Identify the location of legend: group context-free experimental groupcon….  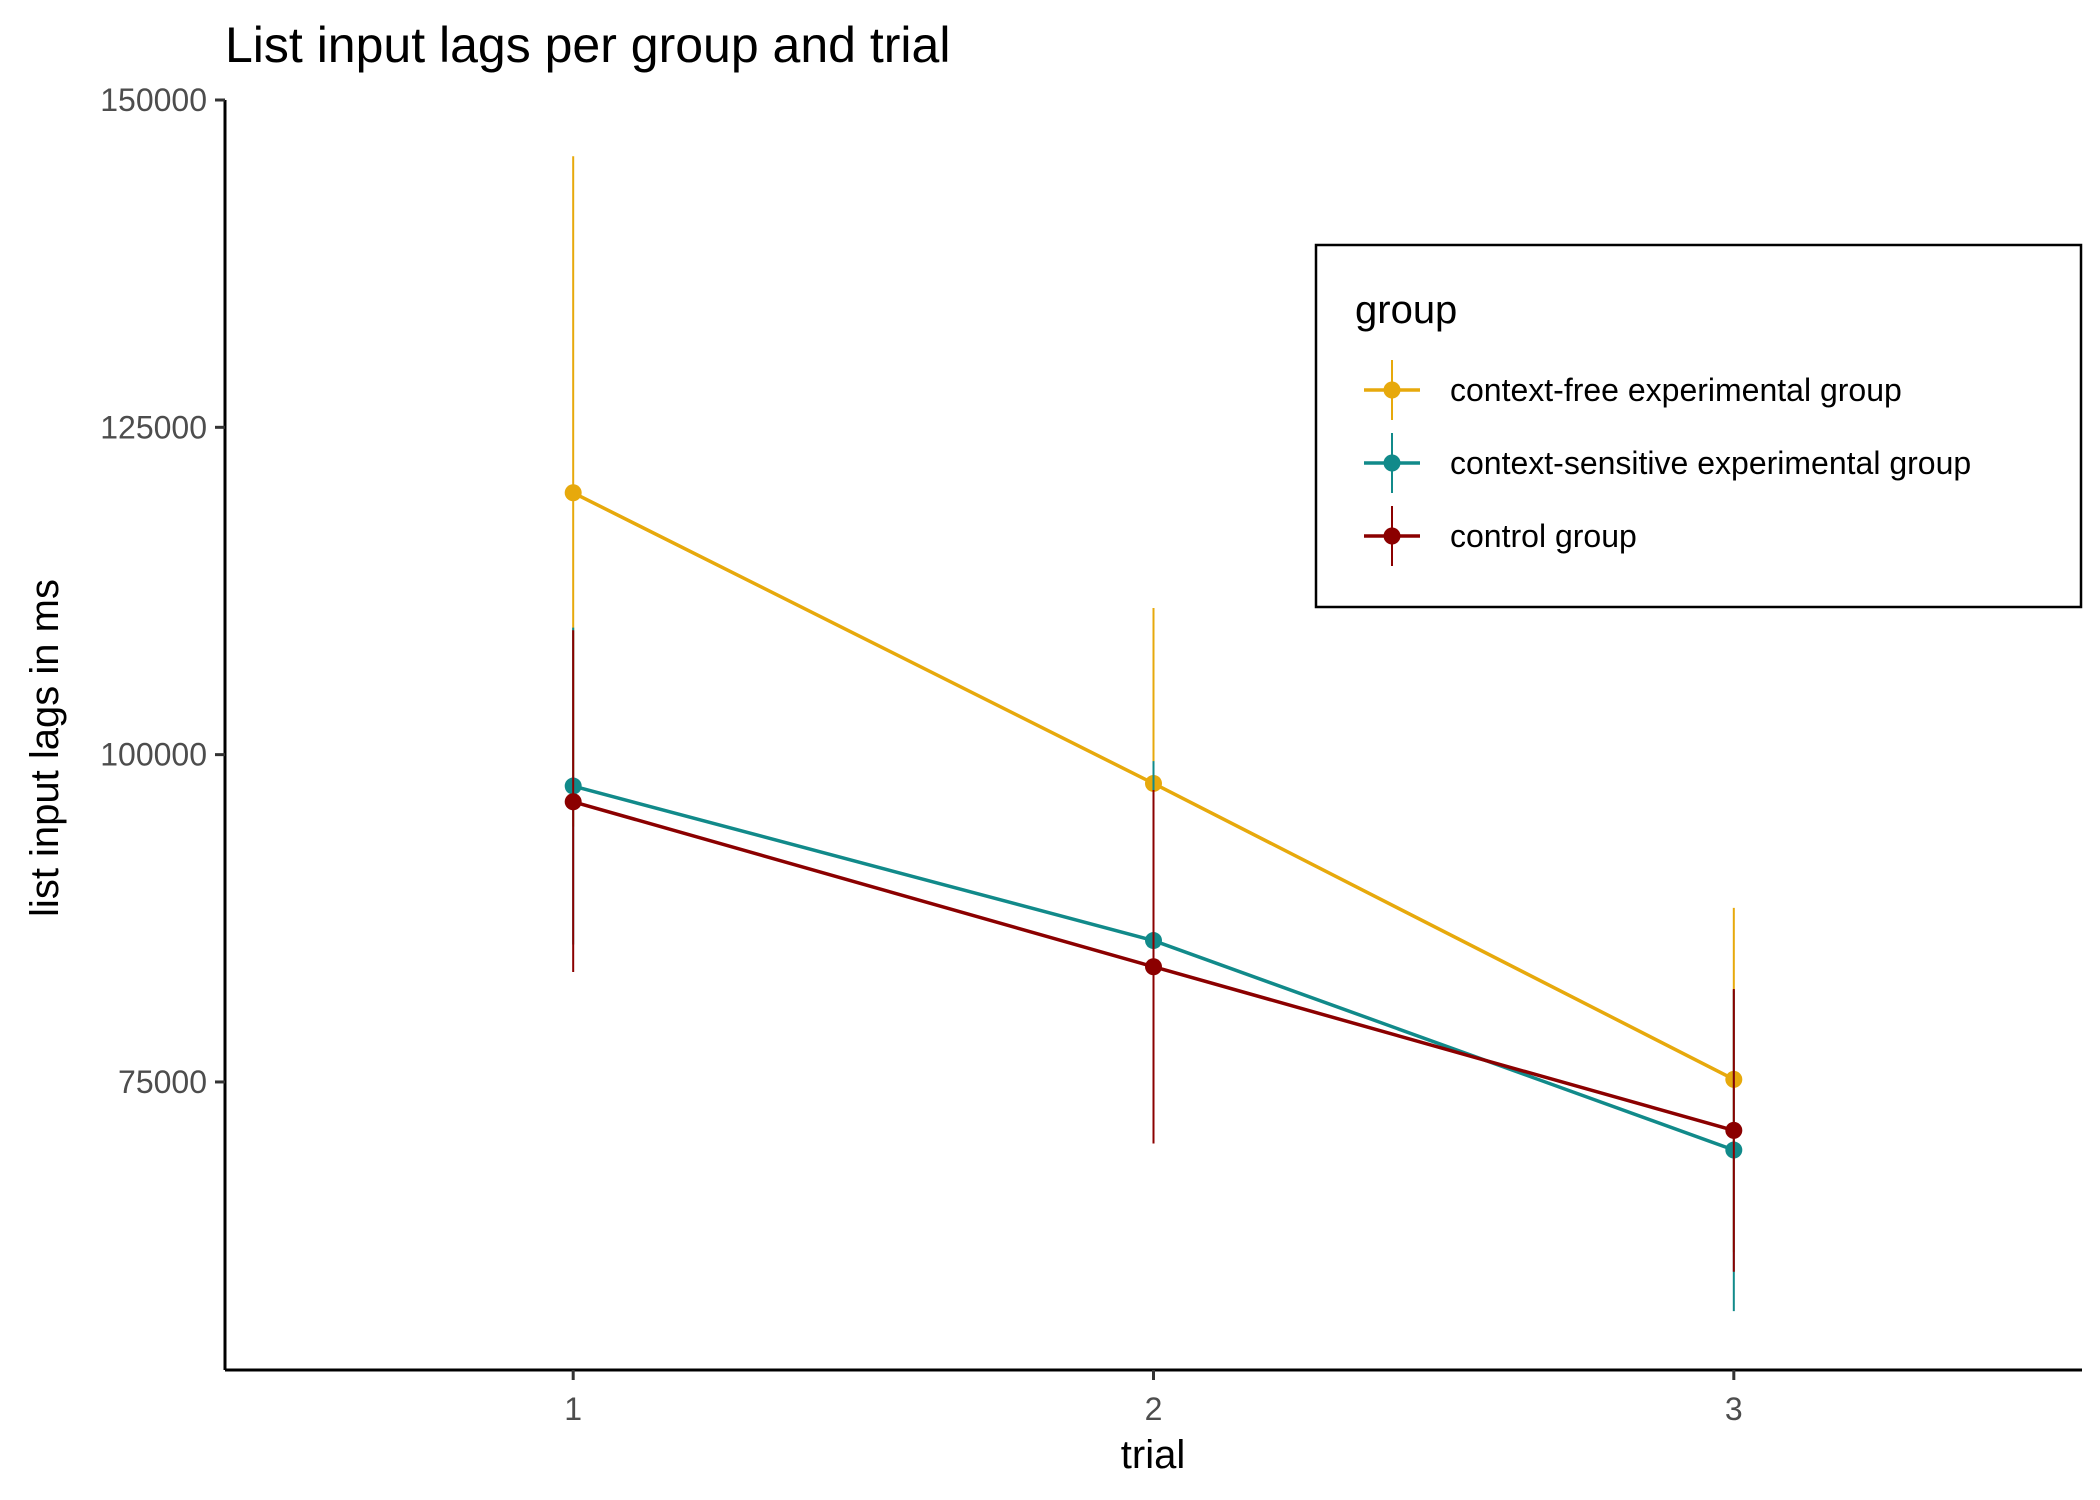
(1698, 426).